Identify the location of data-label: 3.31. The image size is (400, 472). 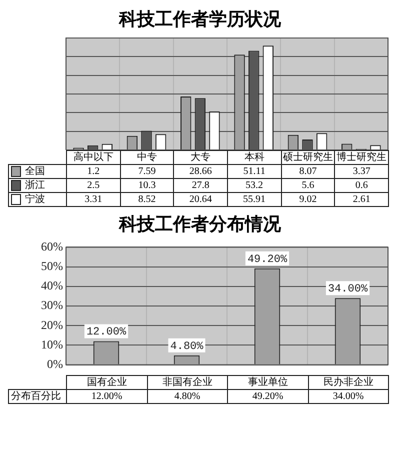
(93, 199).